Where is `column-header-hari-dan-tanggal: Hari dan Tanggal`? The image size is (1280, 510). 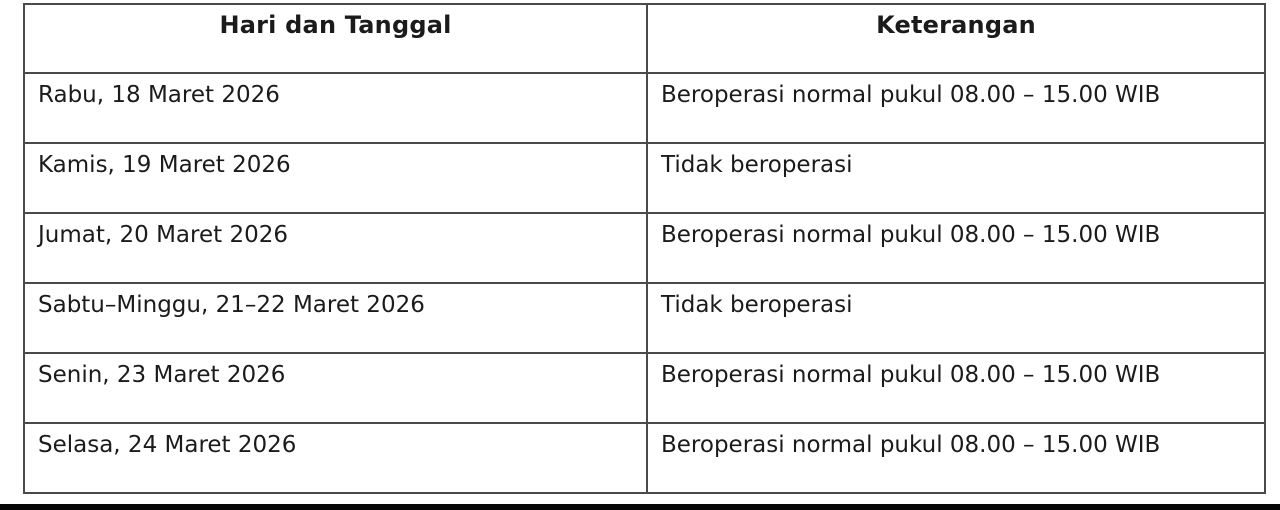
column-header-hari-dan-tanggal: Hari dan Tanggal is located at coordinates (335, 38).